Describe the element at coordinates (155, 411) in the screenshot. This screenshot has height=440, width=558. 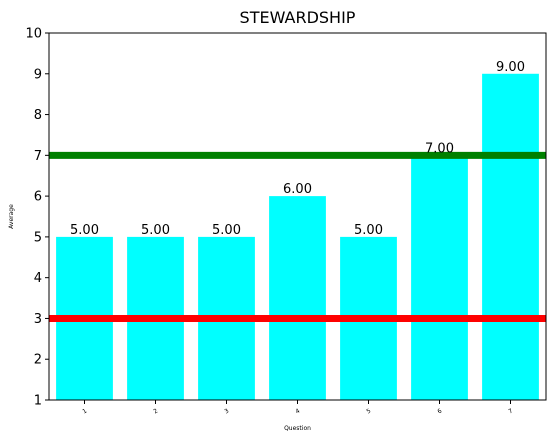
I see `x-tick-label: 2` at that location.